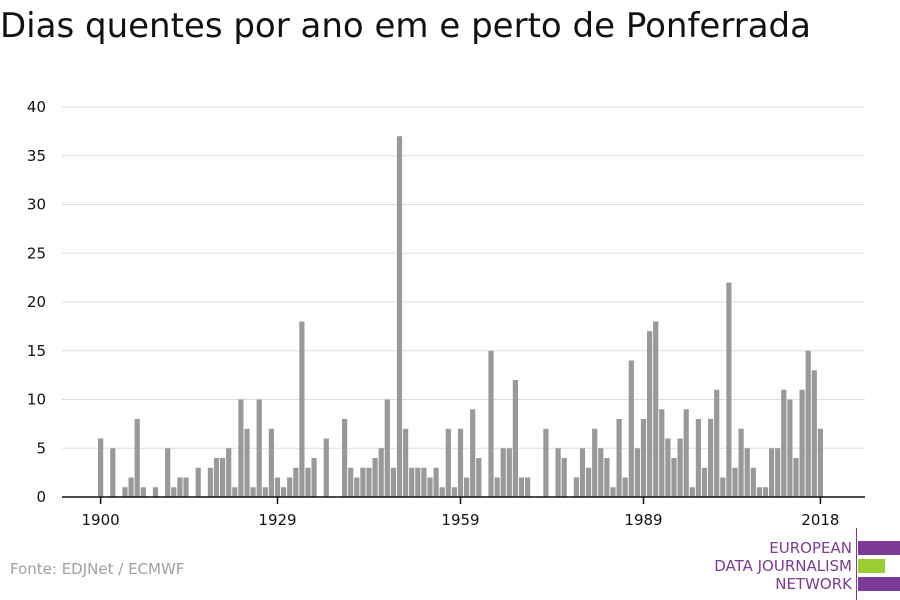 This screenshot has width=900, height=600. What do you see at coordinates (650, 414) in the screenshot?
I see `bar-1990` at bounding box center [650, 414].